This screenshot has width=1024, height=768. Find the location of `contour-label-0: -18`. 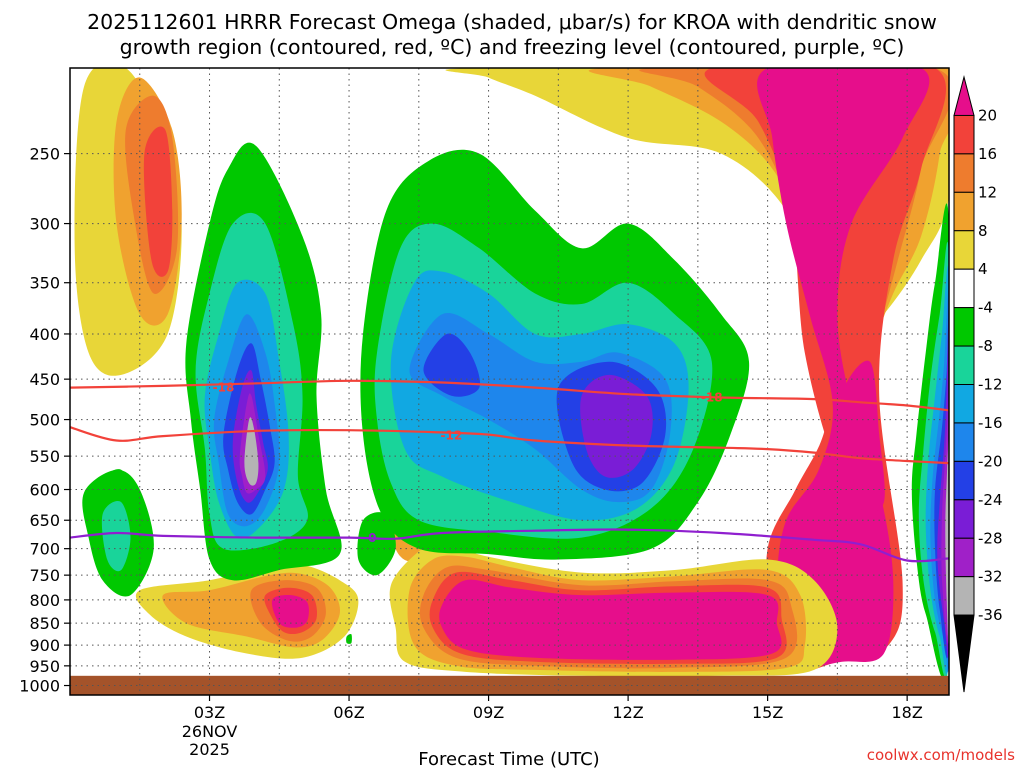

contour-label-0: -18 is located at coordinates (224, 388).